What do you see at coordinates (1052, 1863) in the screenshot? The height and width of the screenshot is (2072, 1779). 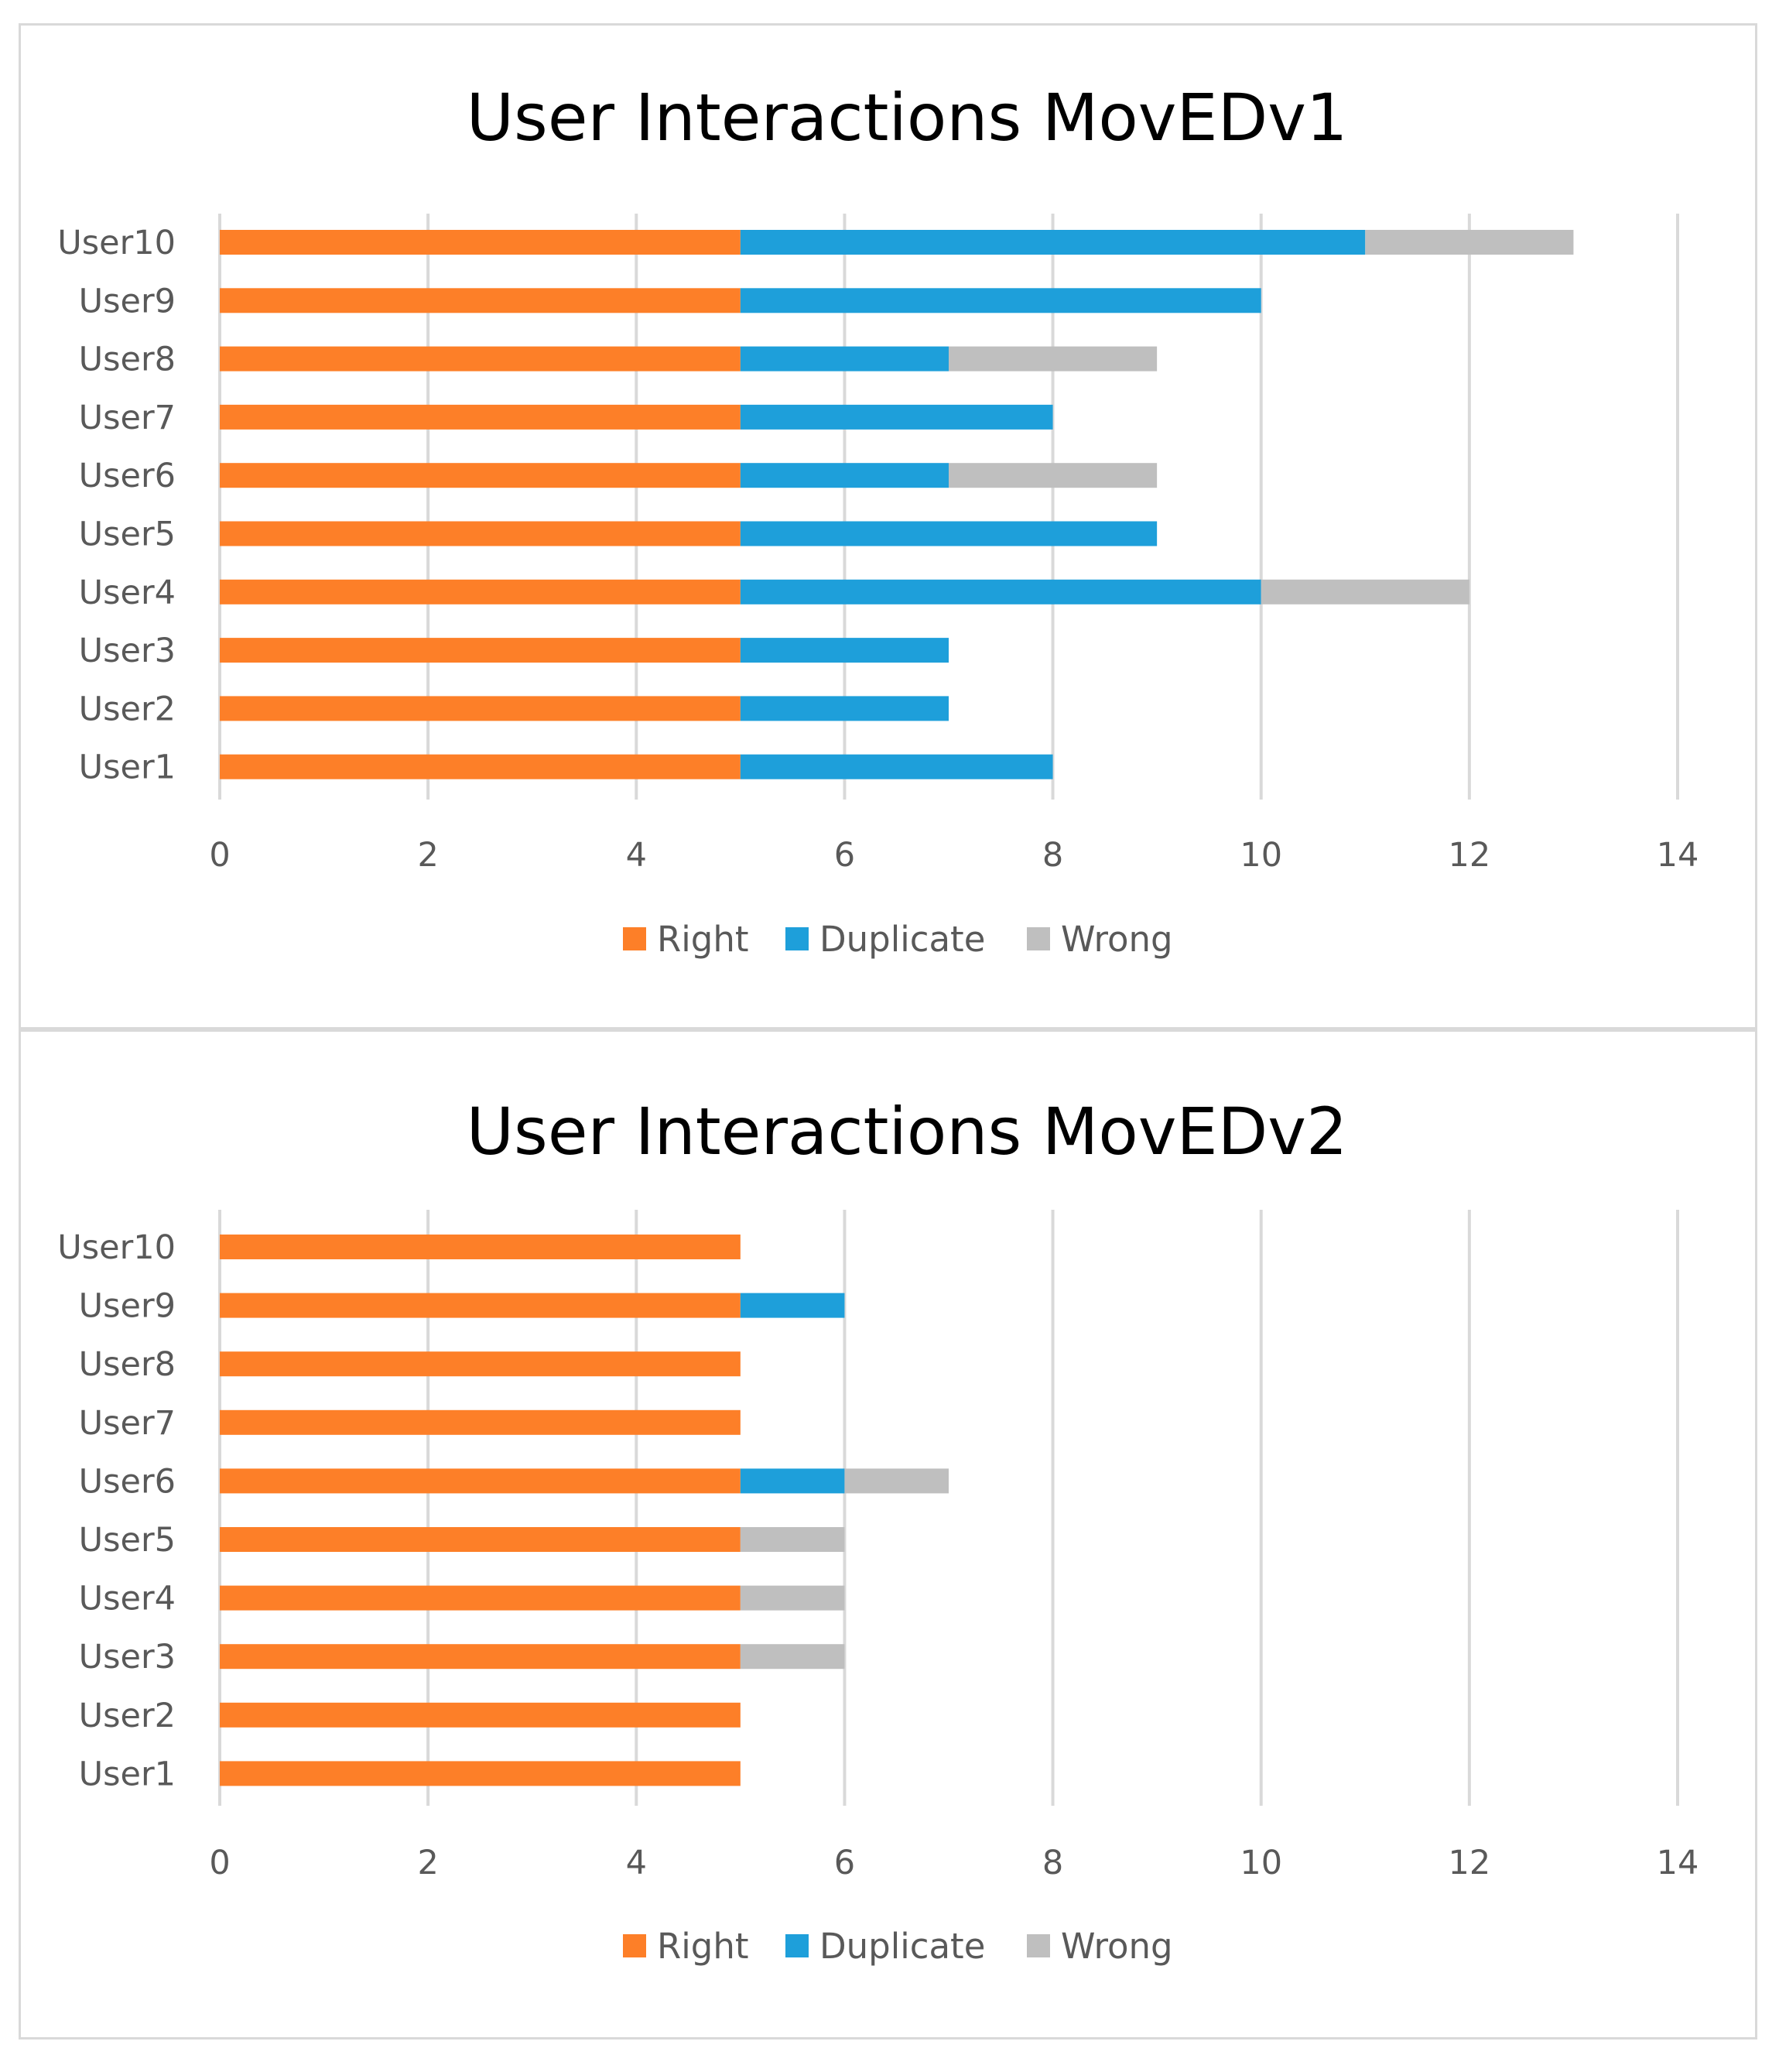 I see `x-tick-label: 8` at bounding box center [1052, 1863].